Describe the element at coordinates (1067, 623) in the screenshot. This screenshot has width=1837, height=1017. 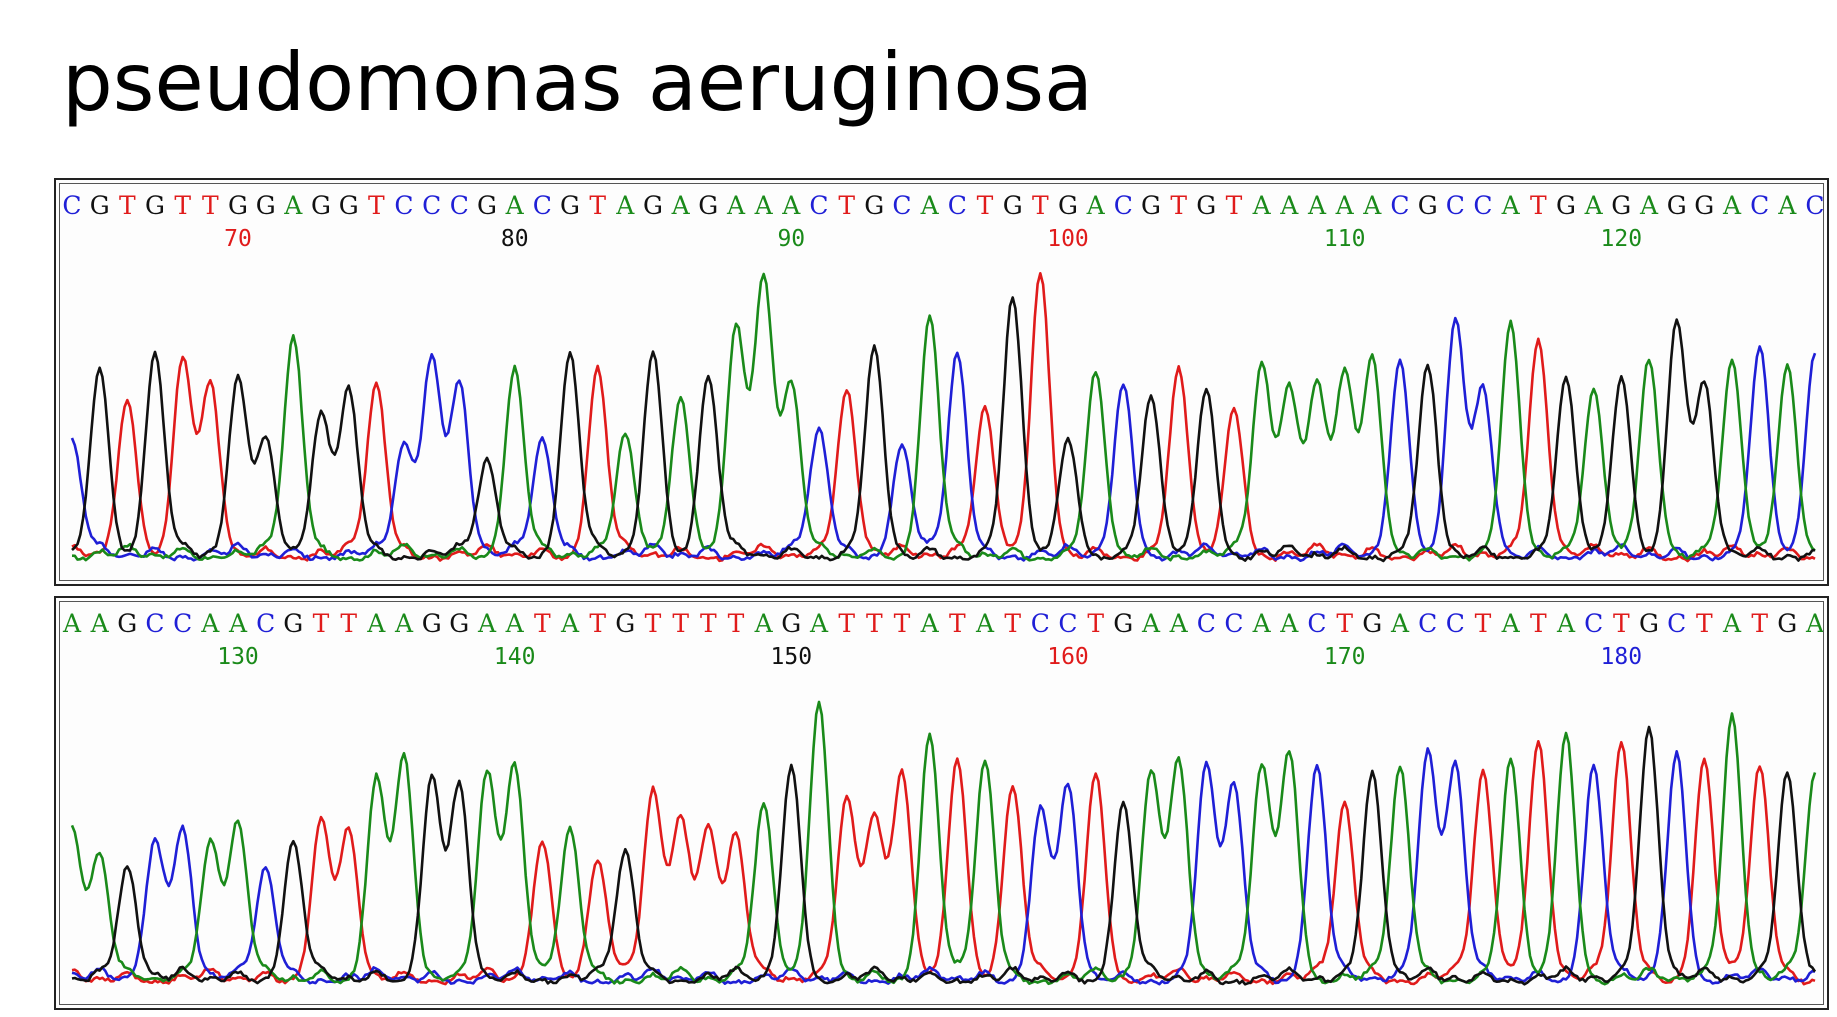
I see `base-call-37: C` at that location.